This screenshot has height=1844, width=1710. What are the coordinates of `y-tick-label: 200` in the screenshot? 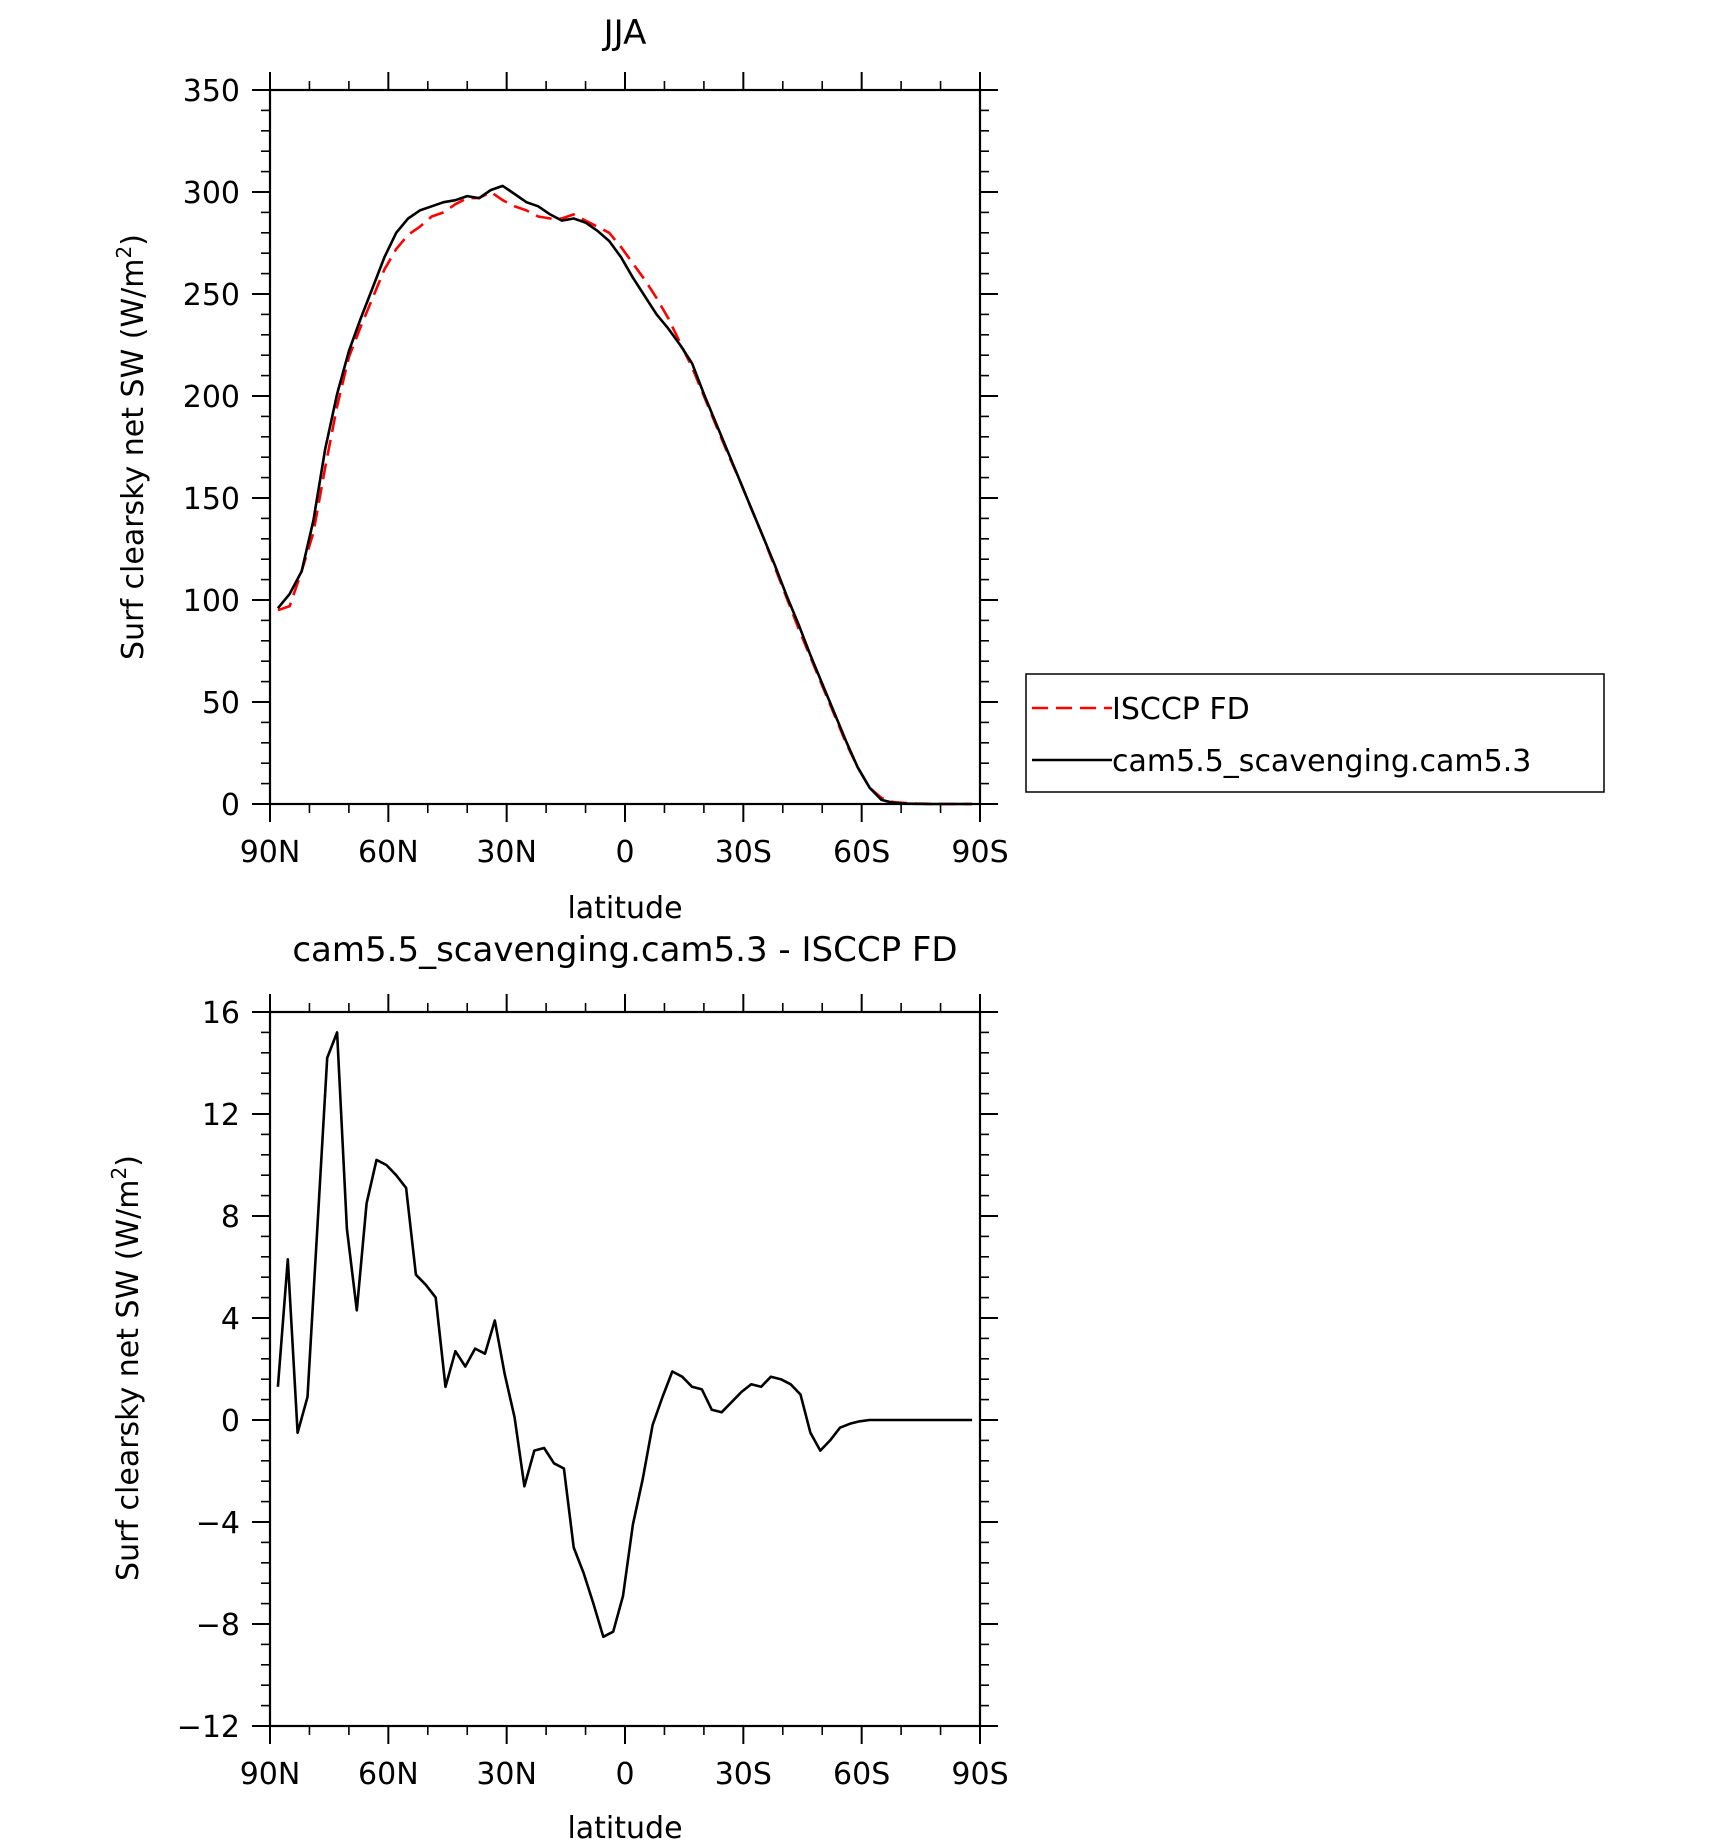 It's located at (211, 397).